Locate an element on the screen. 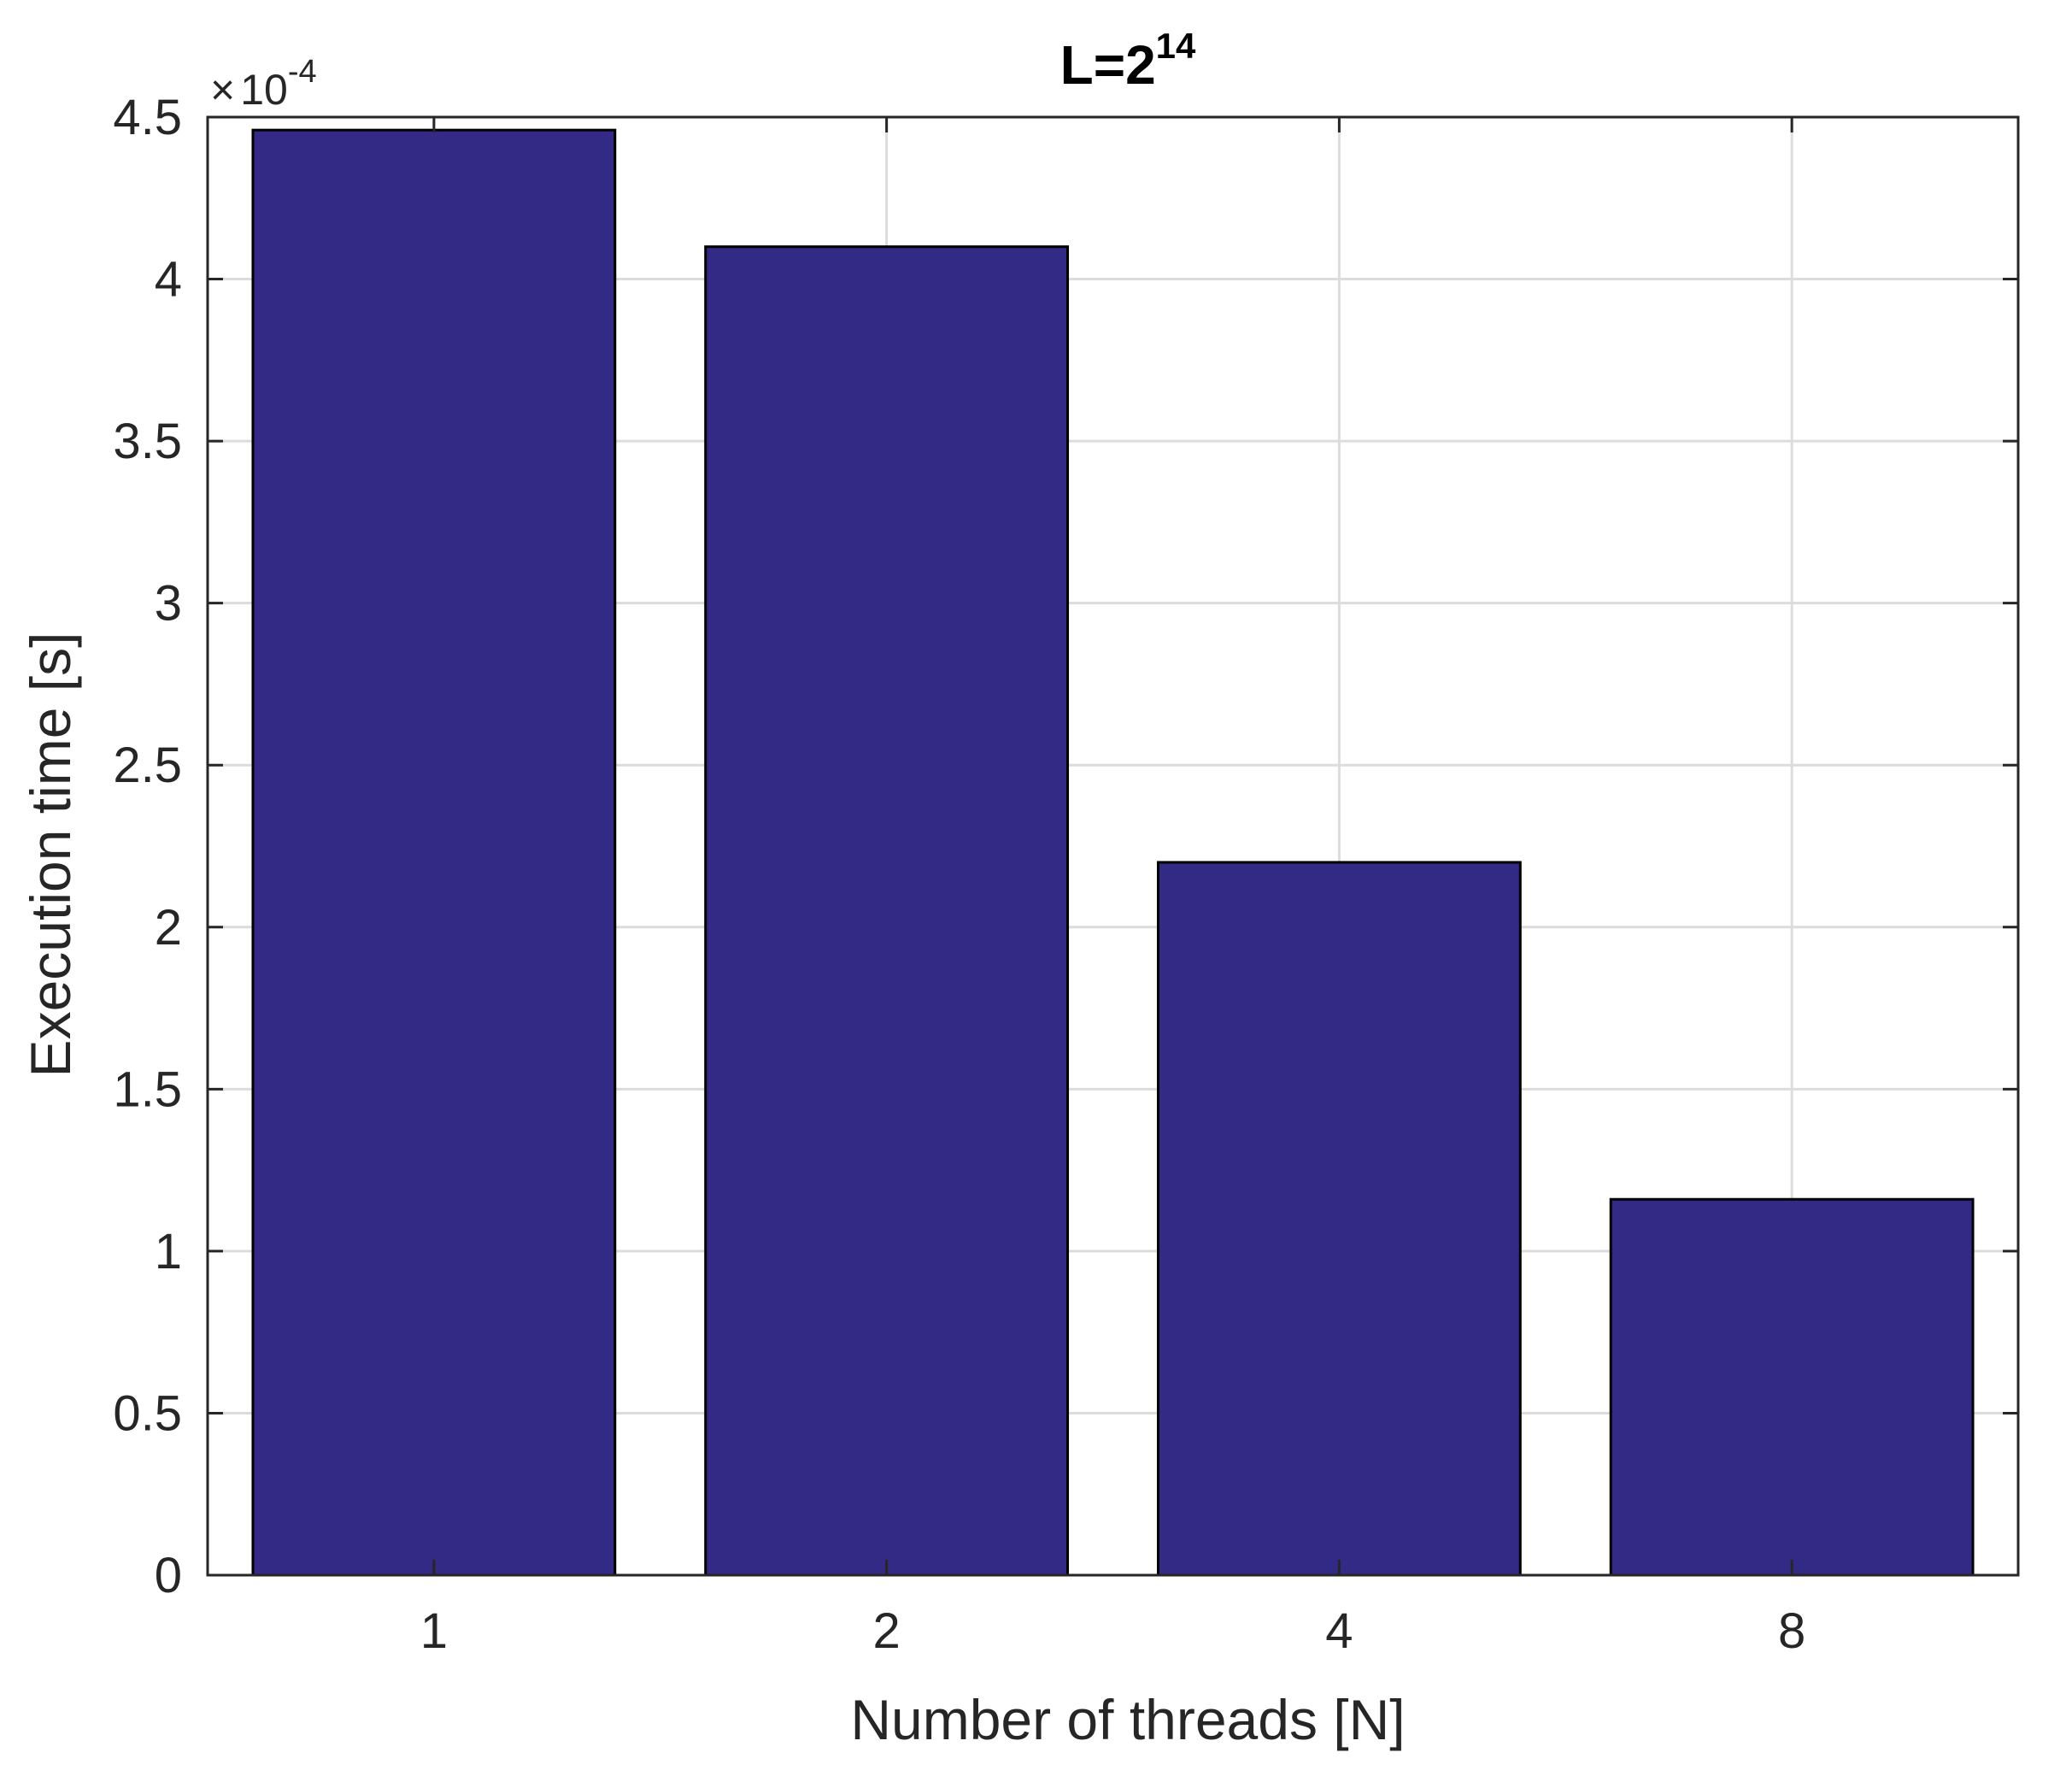 Image resolution: width=2072 pixels, height=1776 pixels. x-tick-label: 8 is located at coordinates (1792, 1631).